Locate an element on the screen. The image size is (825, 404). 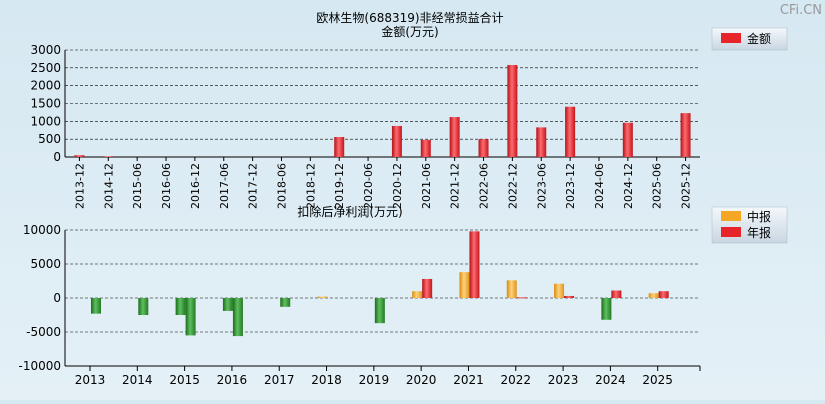
y-tick-label: 3000 is located at coordinates (45, 50).